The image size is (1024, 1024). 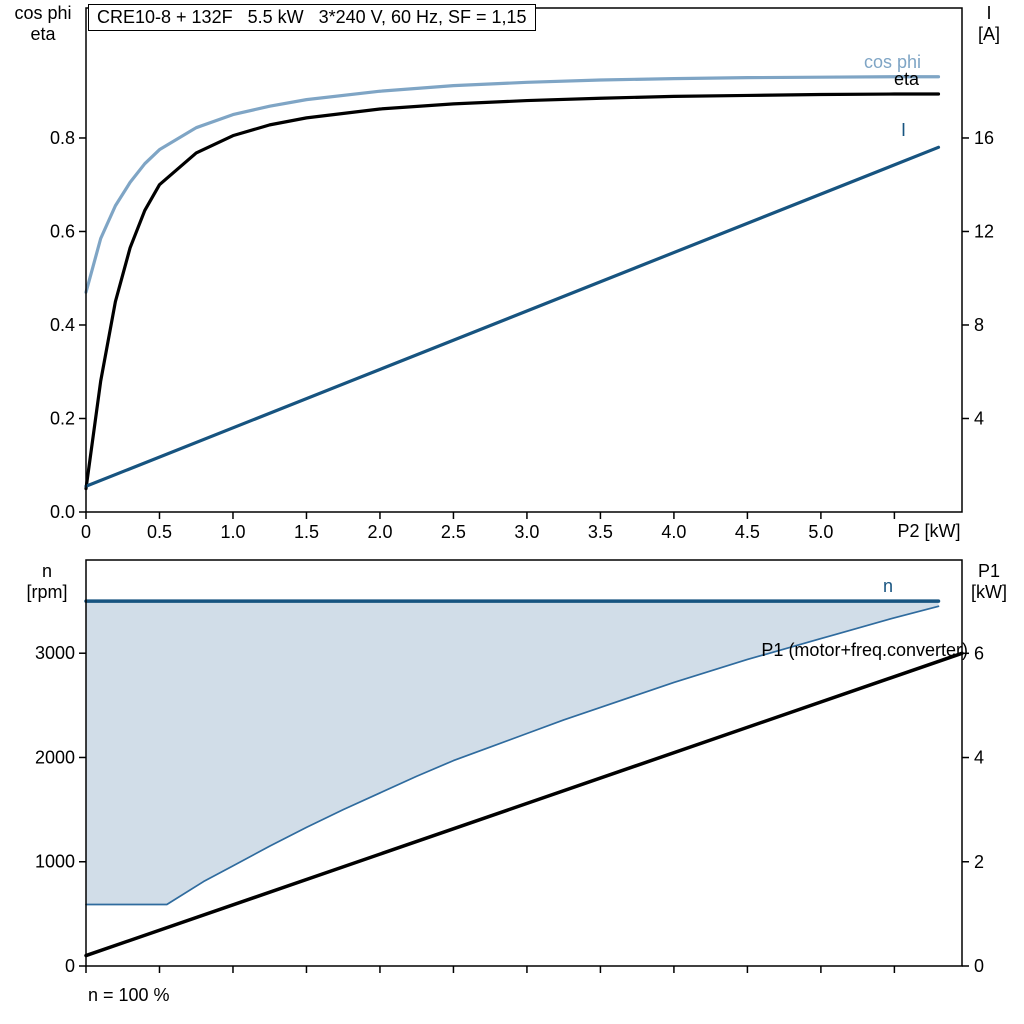 What do you see at coordinates (55, 653) in the screenshot?
I see `y-left-tick-label: 3000` at bounding box center [55, 653].